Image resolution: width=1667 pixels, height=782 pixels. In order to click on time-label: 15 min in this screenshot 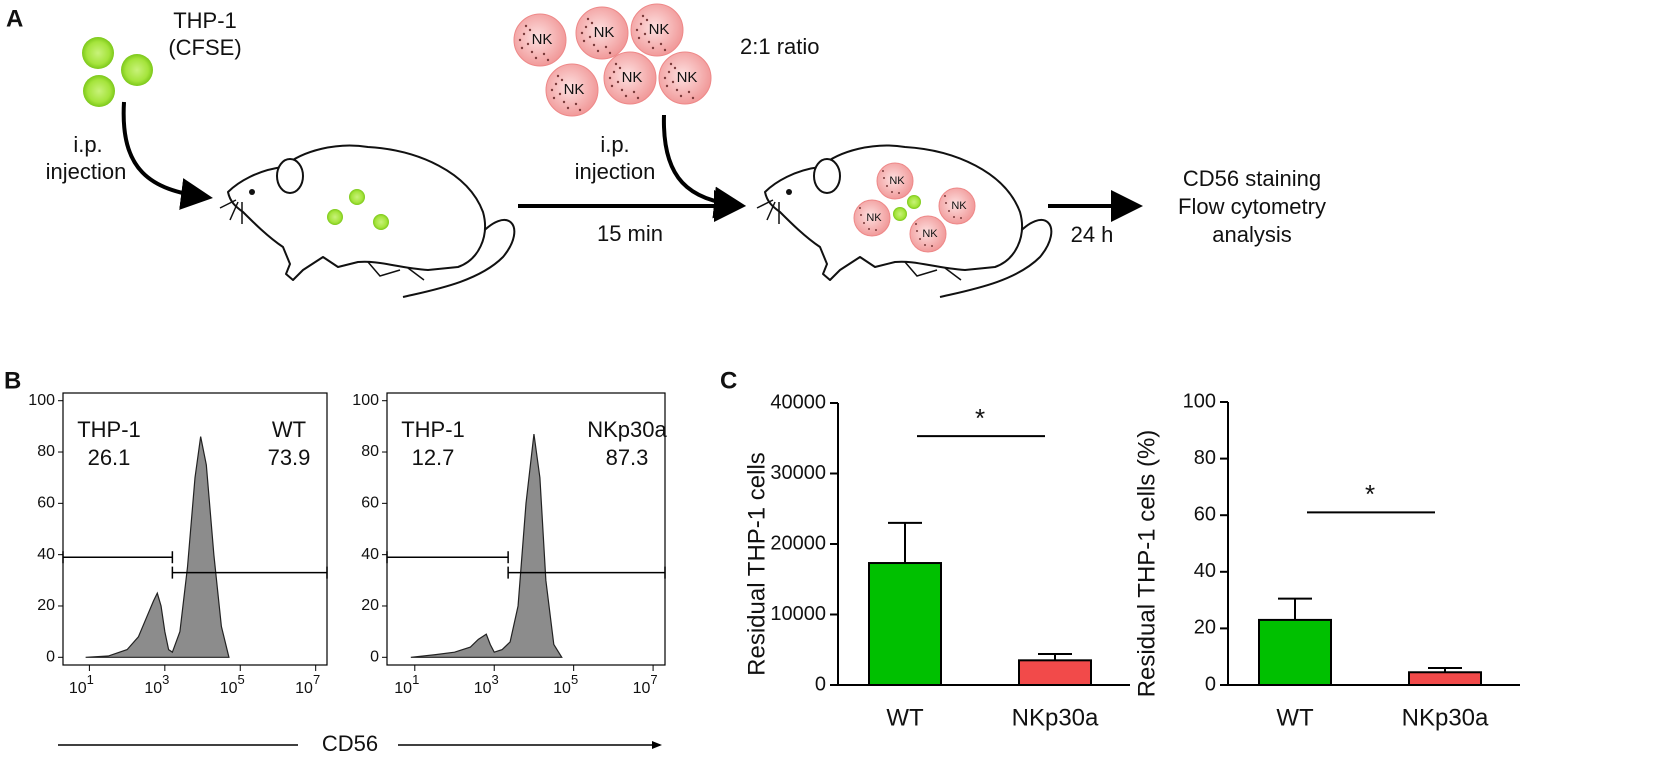, I will do `click(630, 233)`.